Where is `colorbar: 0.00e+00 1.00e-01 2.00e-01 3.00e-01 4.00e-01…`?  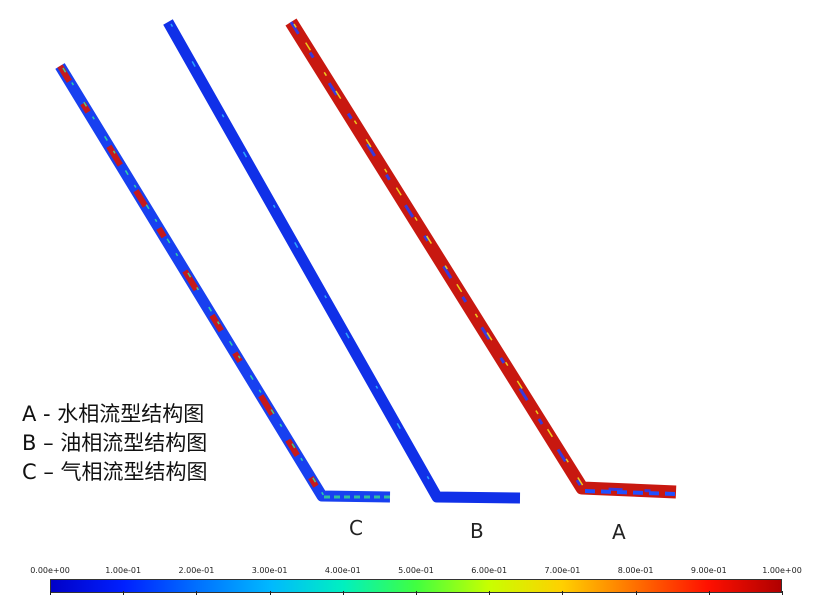 colorbar: 0.00e+00 1.00e-01 2.00e-01 3.00e-01 4.00e-01… is located at coordinates (408, 587).